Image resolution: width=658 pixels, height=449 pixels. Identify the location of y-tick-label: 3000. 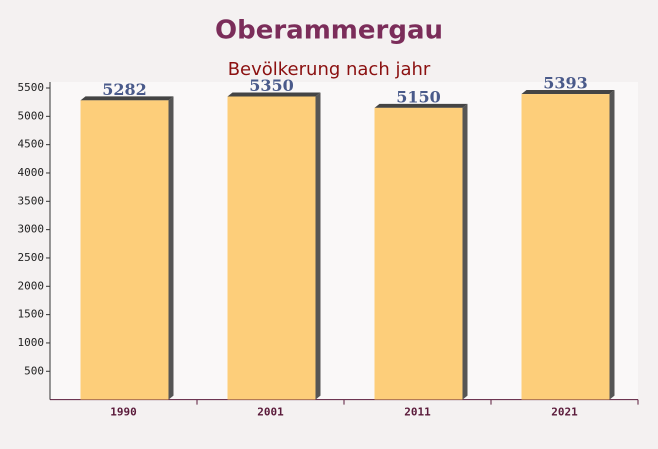
(31, 229).